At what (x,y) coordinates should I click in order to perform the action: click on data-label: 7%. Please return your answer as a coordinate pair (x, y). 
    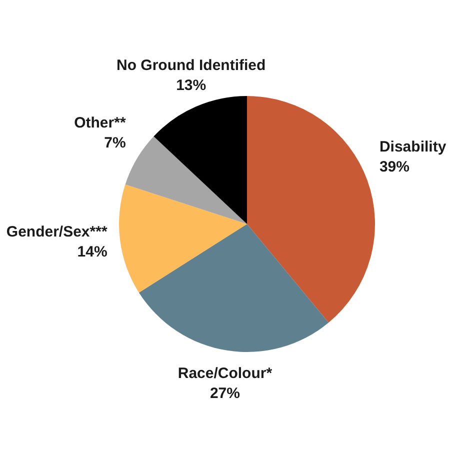
    Looking at the image, I should click on (115, 143).